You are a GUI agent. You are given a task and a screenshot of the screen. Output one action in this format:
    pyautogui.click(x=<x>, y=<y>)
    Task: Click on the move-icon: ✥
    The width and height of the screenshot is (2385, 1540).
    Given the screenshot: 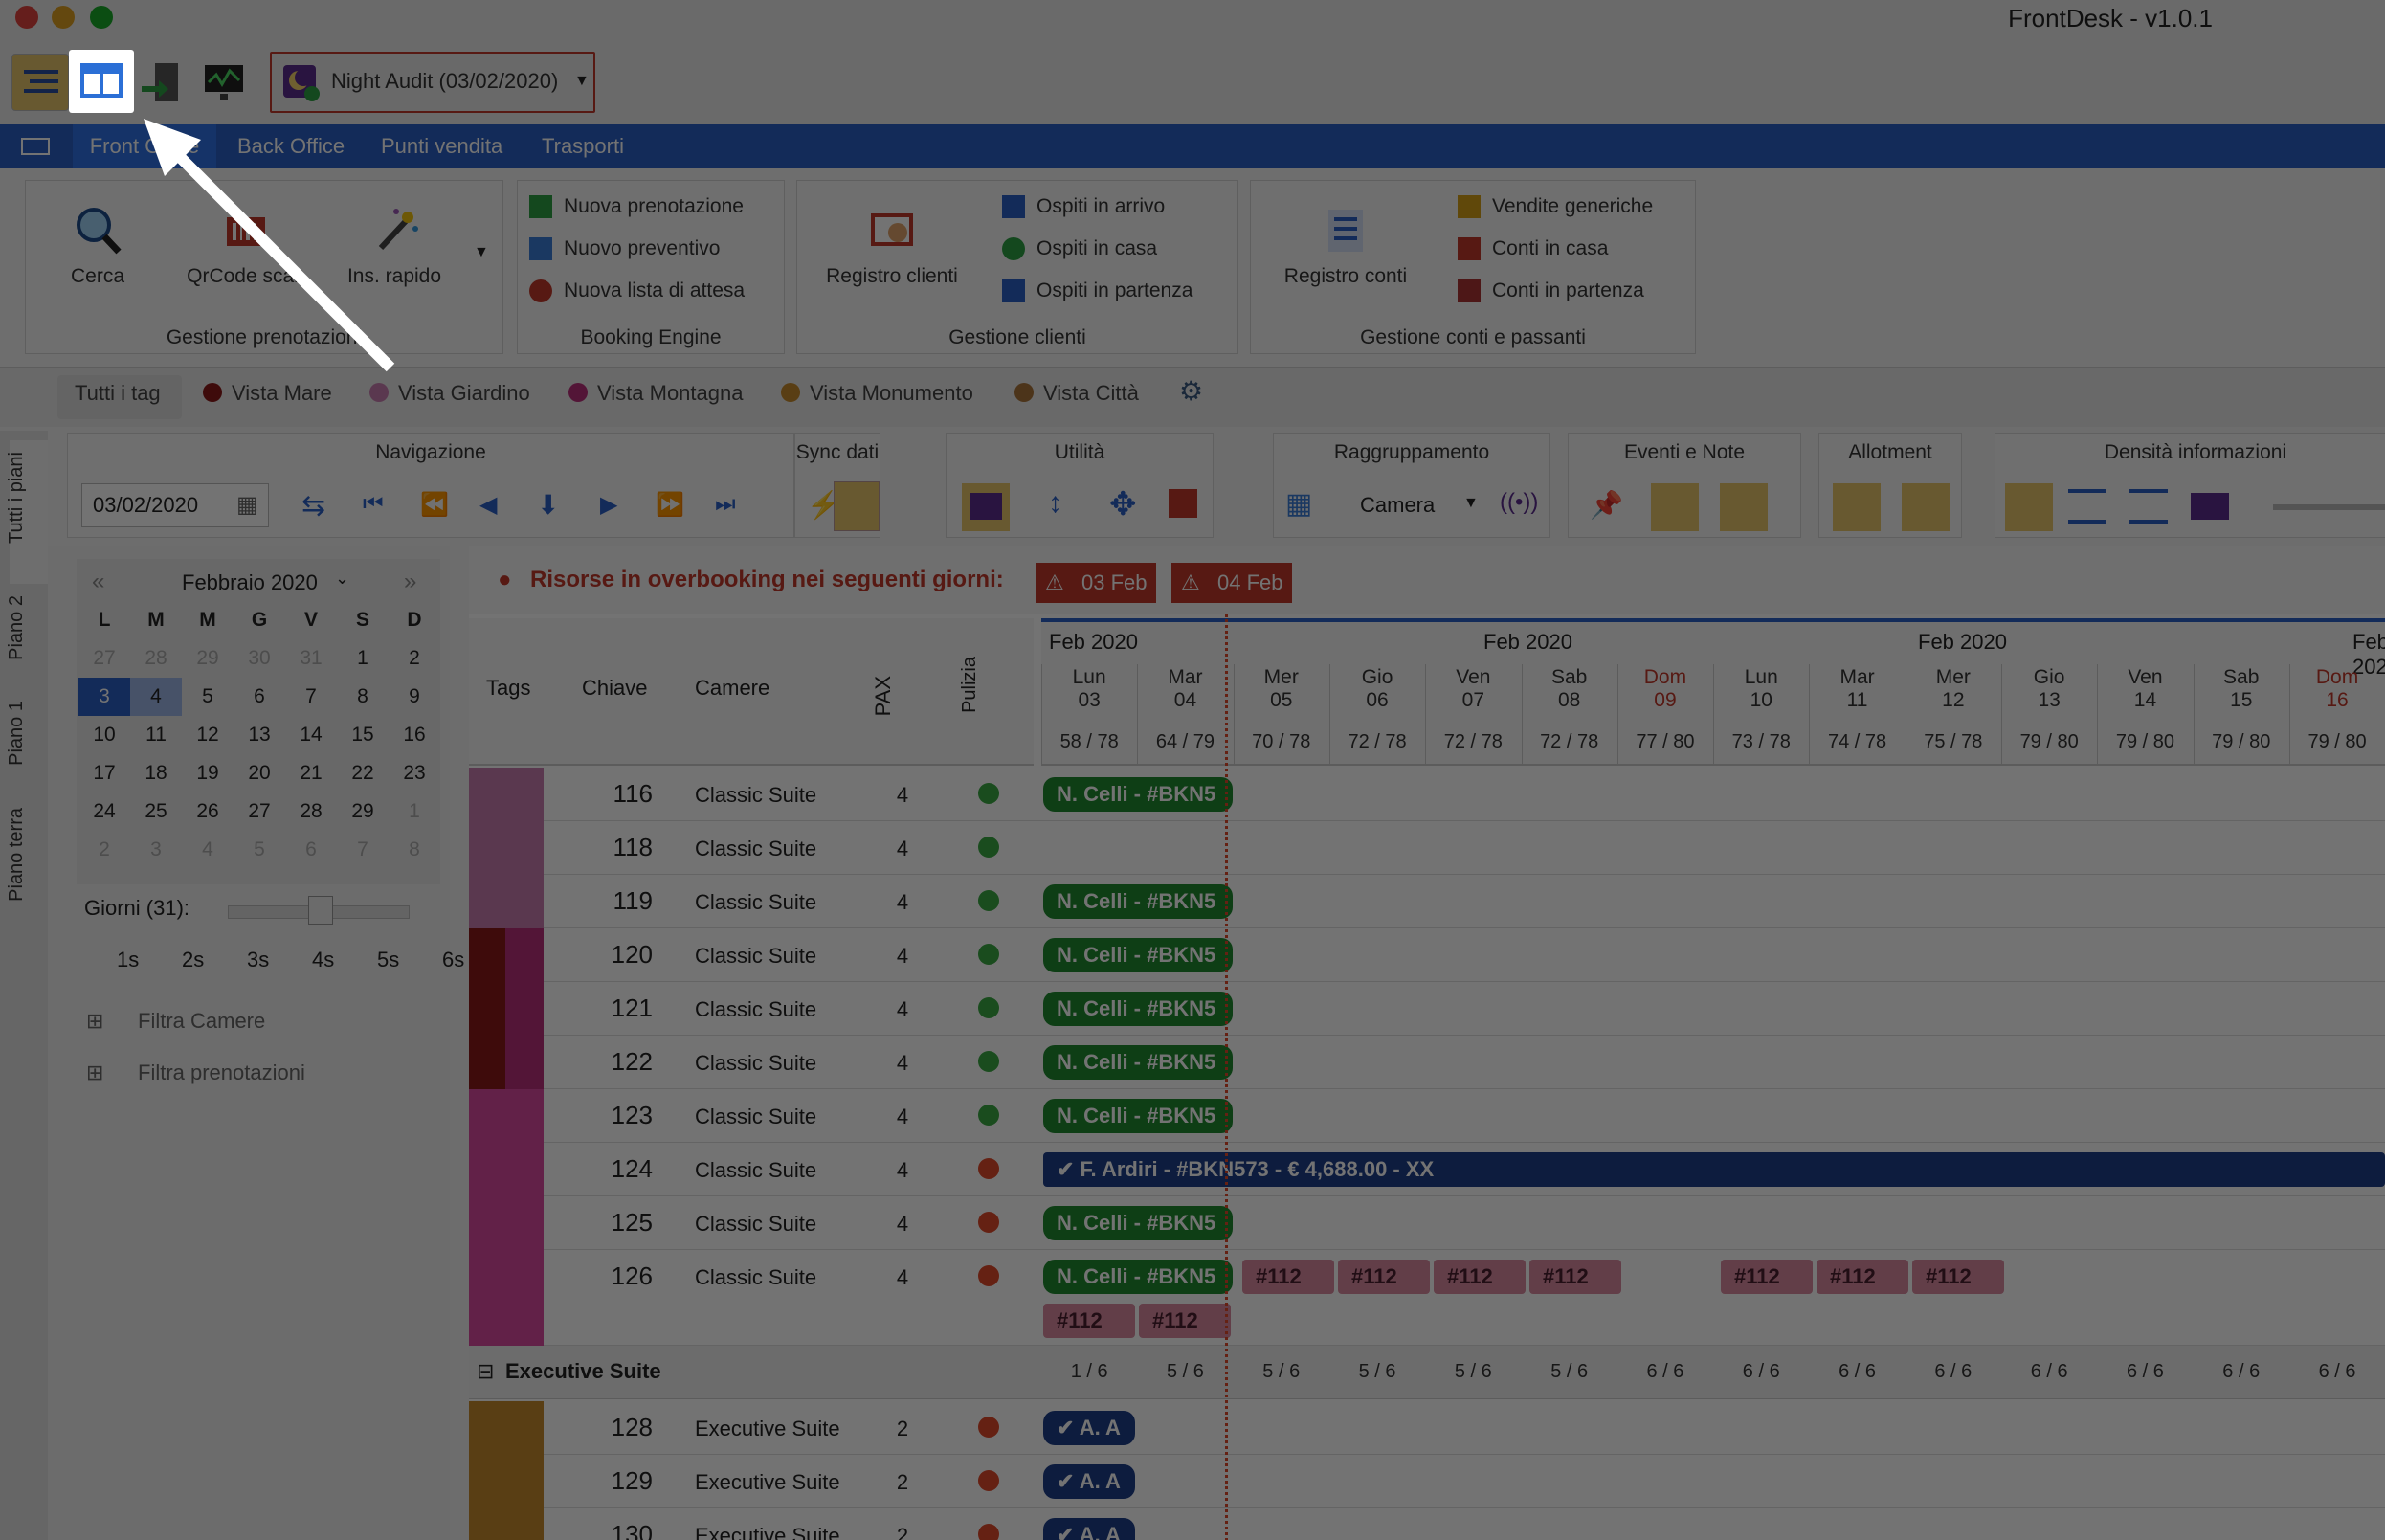 What is the action you would take?
    pyautogui.click(x=1123, y=504)
    